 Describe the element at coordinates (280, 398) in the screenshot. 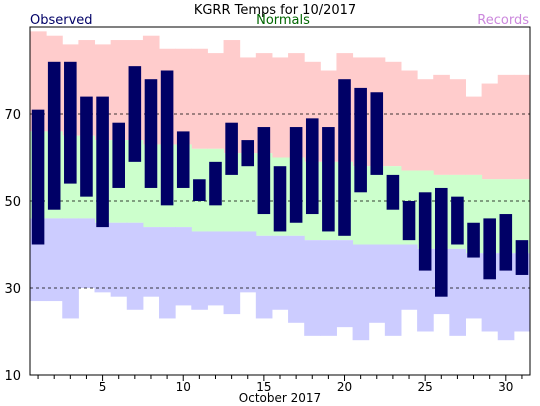

I see `x-axis-label: October 2017` at that location.